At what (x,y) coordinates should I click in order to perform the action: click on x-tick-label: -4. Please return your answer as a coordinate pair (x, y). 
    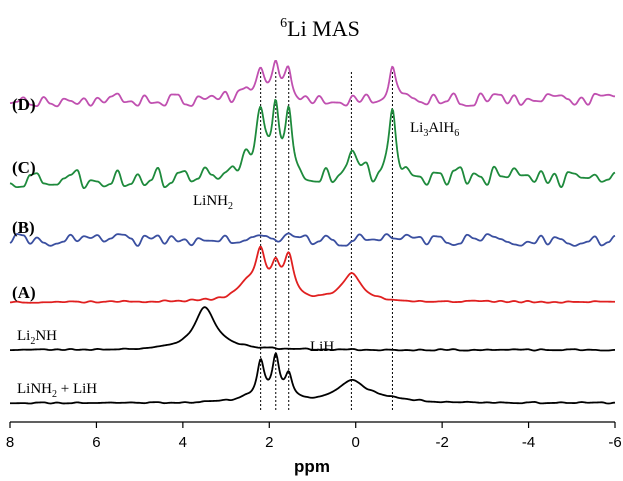
    Looking at the image, I should click on (528, 442).